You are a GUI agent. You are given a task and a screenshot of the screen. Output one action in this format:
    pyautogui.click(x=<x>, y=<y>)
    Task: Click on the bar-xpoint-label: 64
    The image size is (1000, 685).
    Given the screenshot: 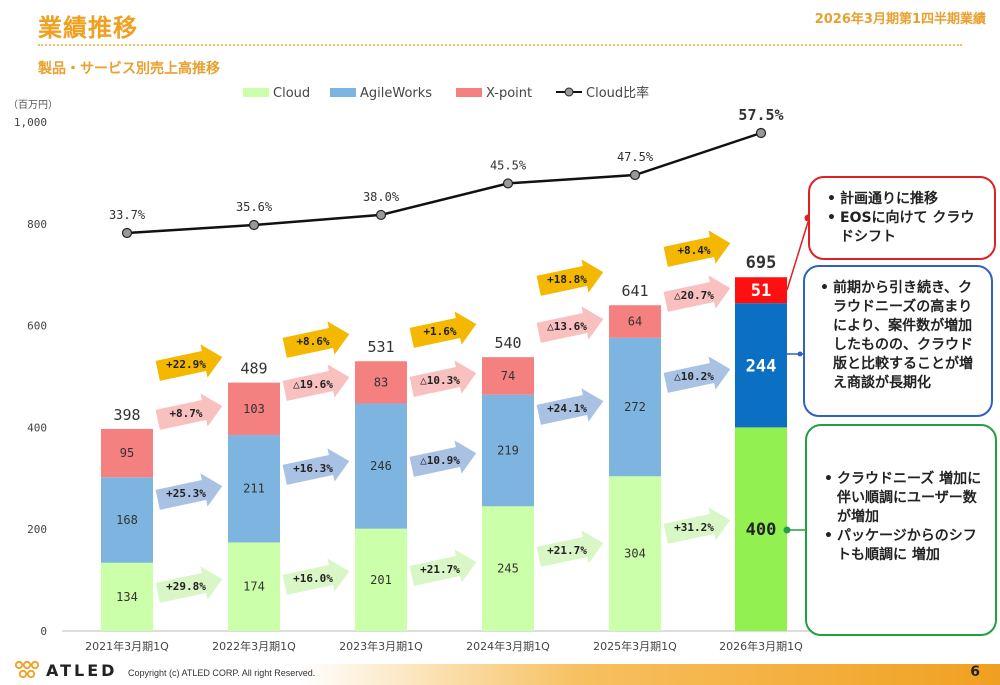 What is the action you would take?
    pyautogui.click(x=635, y=322)
    